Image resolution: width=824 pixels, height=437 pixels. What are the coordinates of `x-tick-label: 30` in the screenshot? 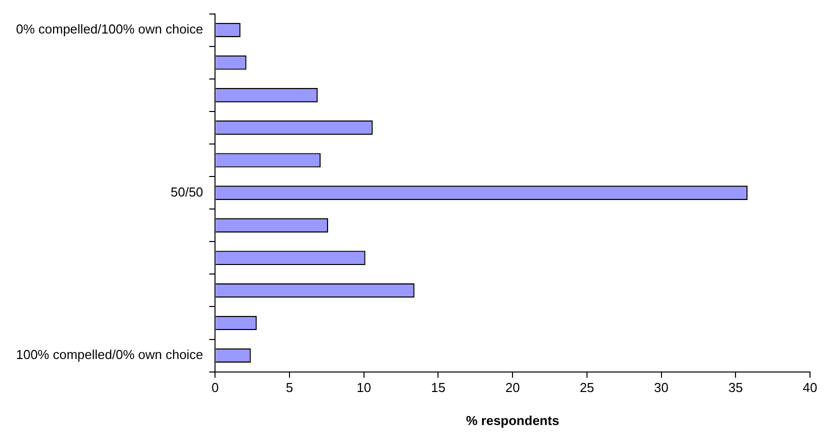 It's located at (661, 388).